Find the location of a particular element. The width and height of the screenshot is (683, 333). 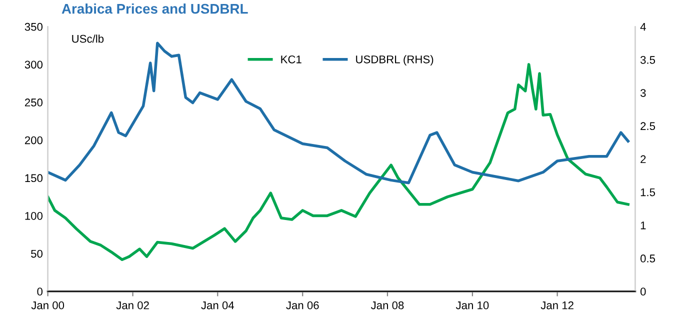

x-tick-label: Jan 06 is located at coordinates (302, 305).